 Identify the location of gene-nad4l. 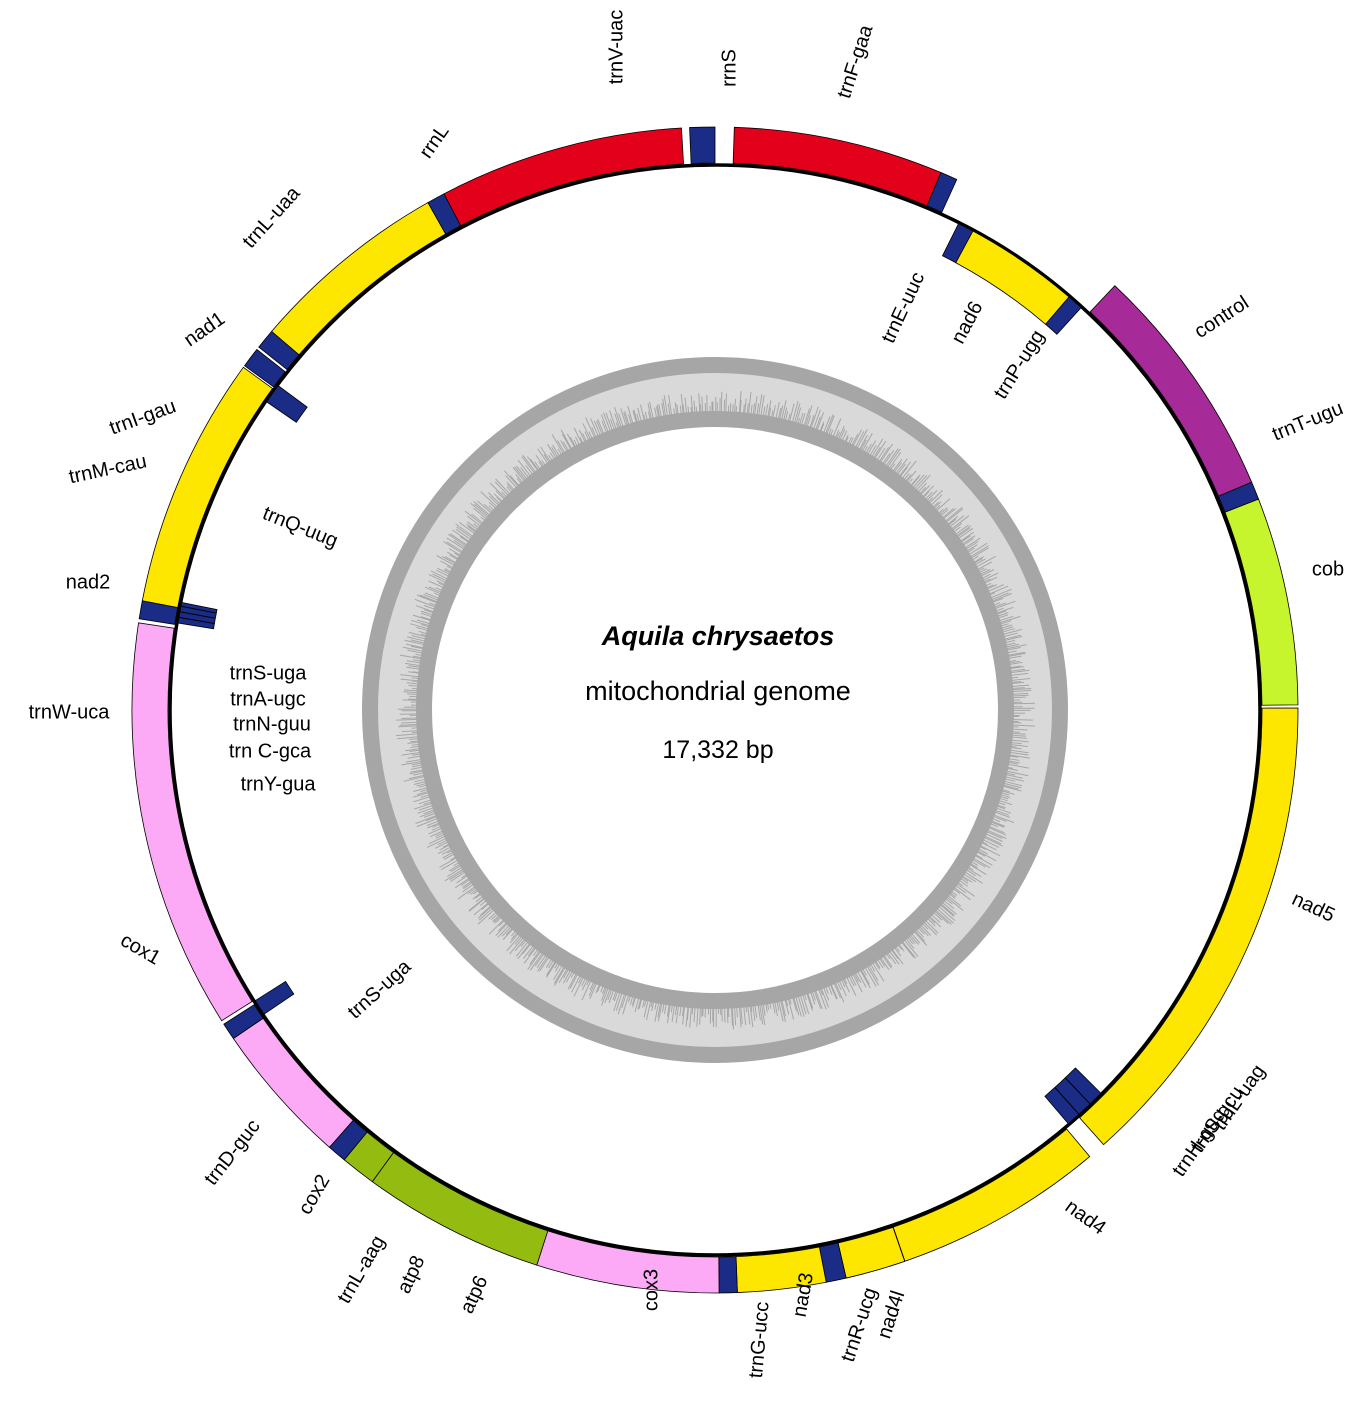
(871, 1252).